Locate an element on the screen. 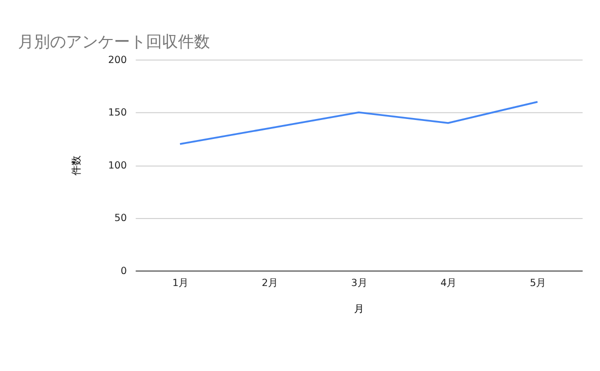  y-tick-label: 100 is located at coordinates (117, 166).